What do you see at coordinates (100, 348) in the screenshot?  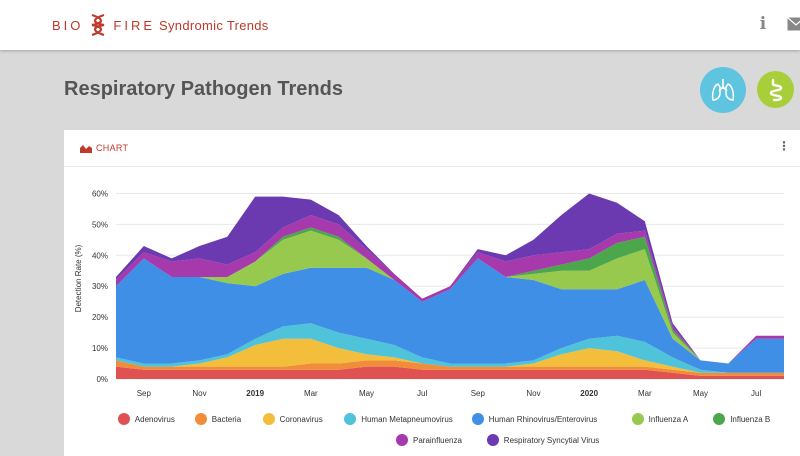 I see `y-tick-label: 10%` at bounding box center [100, 348].